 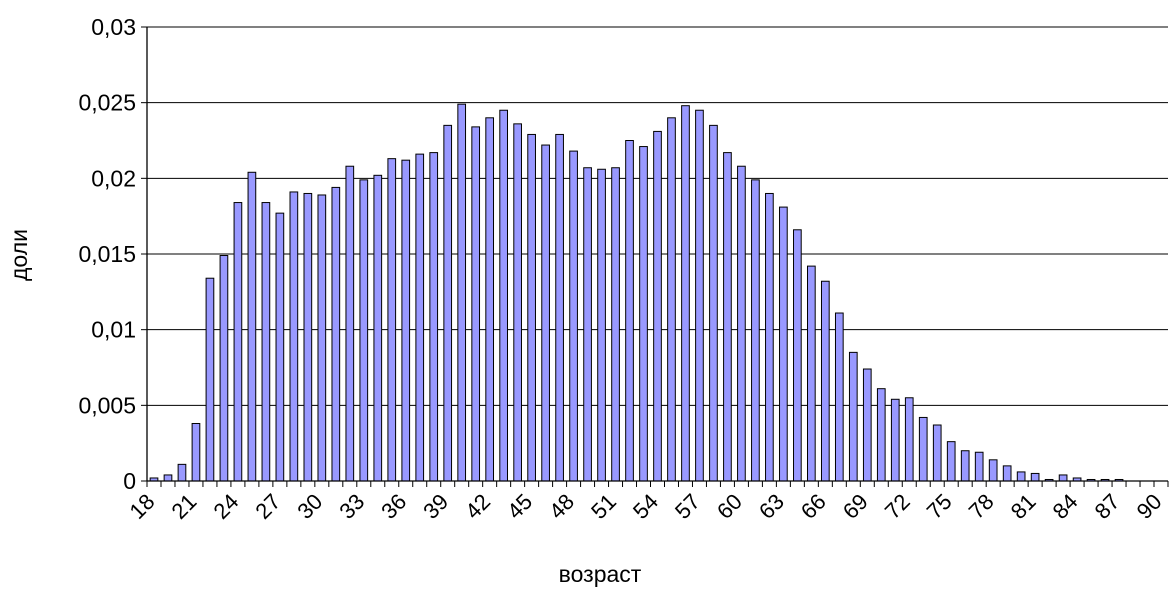 I want to click on x-tick-label: 90, so click(x=1149, y=506).